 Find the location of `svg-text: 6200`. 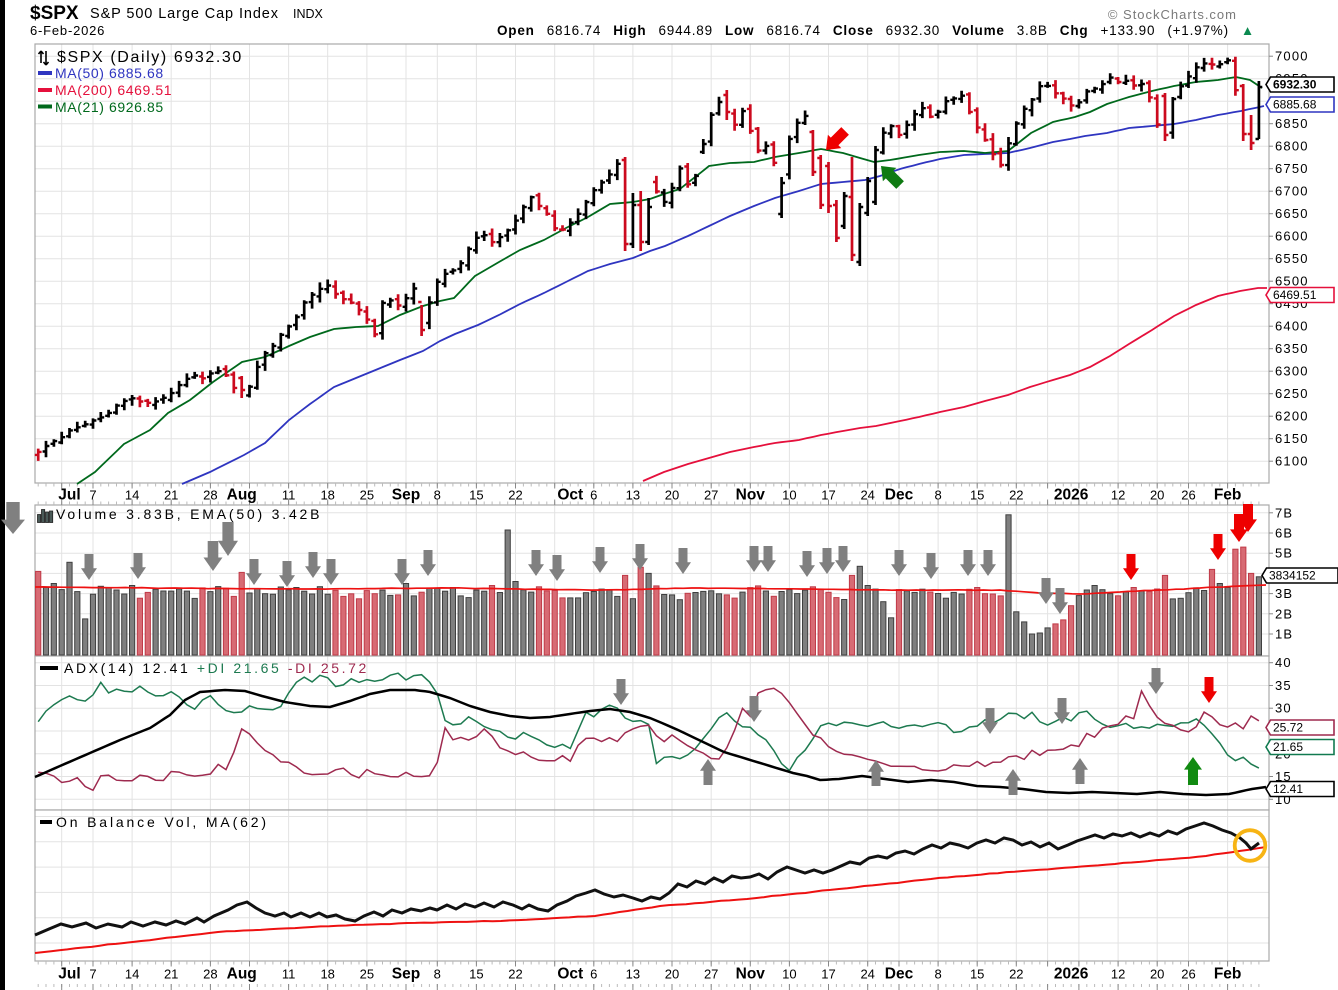

svg-text: 6200 is located at coordinates (1292, 416).